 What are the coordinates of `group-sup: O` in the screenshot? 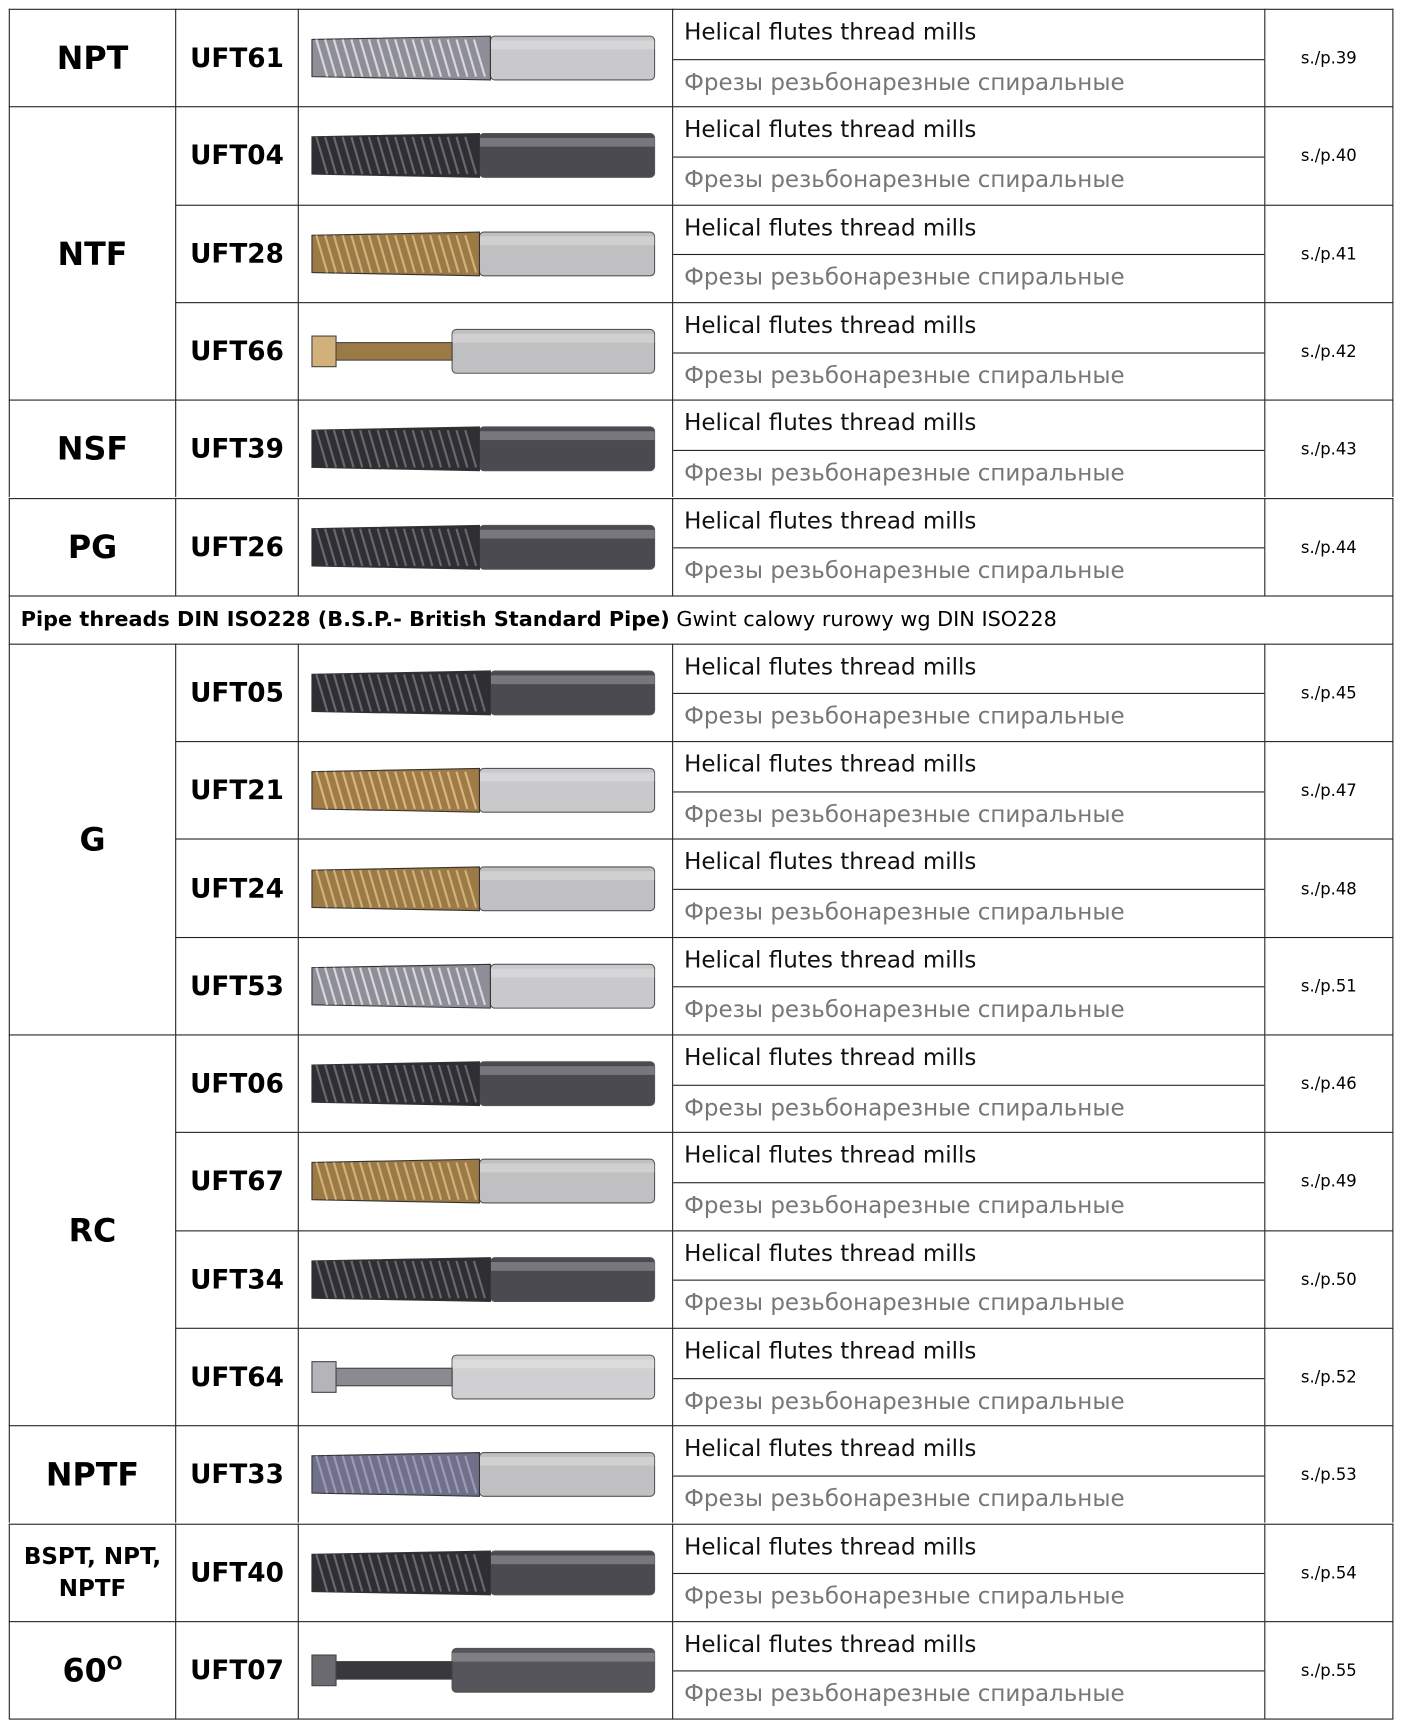 It's located at (114, 1664).